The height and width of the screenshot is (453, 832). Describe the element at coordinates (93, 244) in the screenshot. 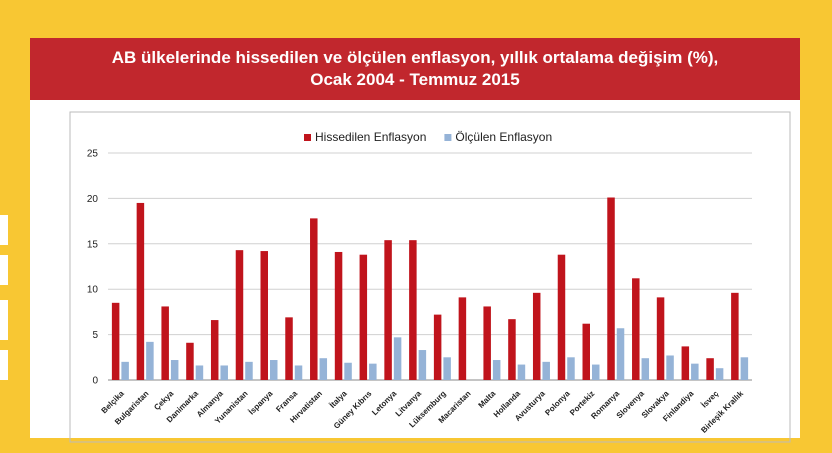

I see `y-tick-label: 15` at that location.